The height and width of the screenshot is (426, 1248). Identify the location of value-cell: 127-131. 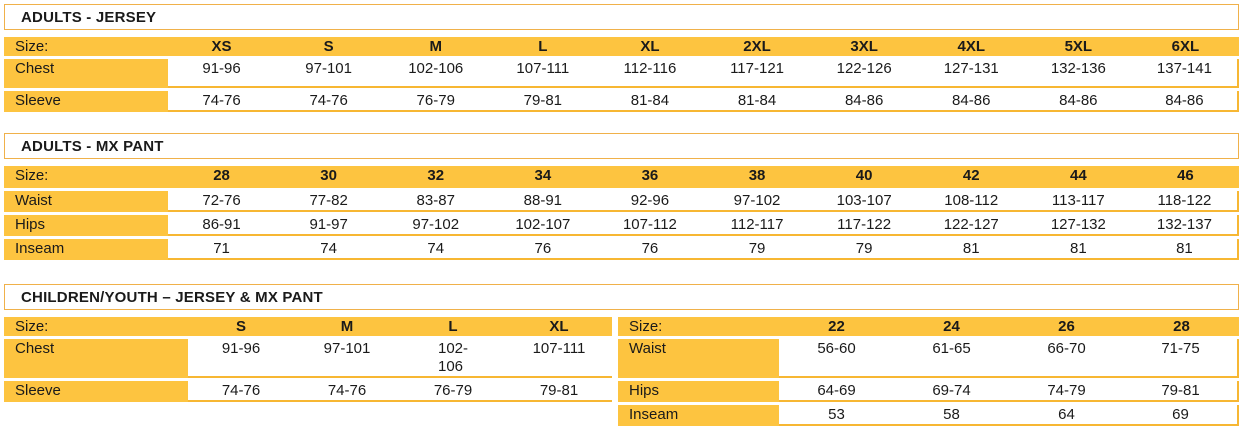
(971, 73).